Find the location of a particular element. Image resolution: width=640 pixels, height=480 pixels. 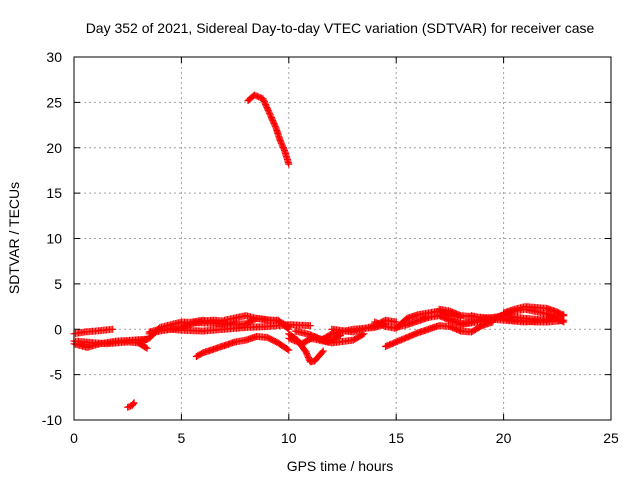

y-tick-label: 30 is located at coordinates (54, 57).